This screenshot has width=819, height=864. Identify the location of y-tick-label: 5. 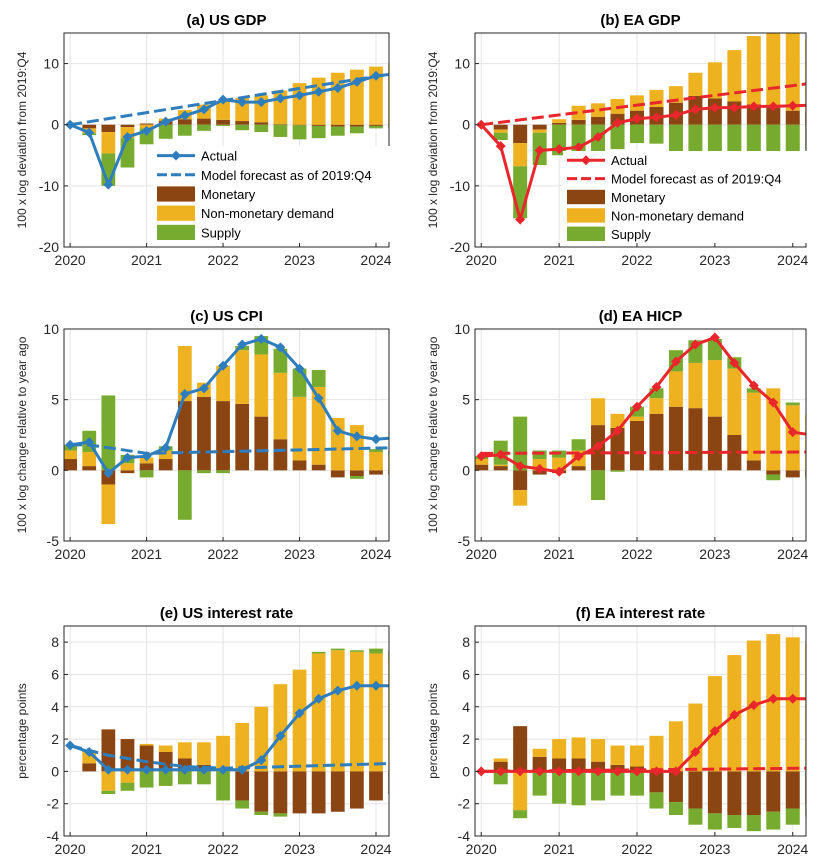
(55, 400).